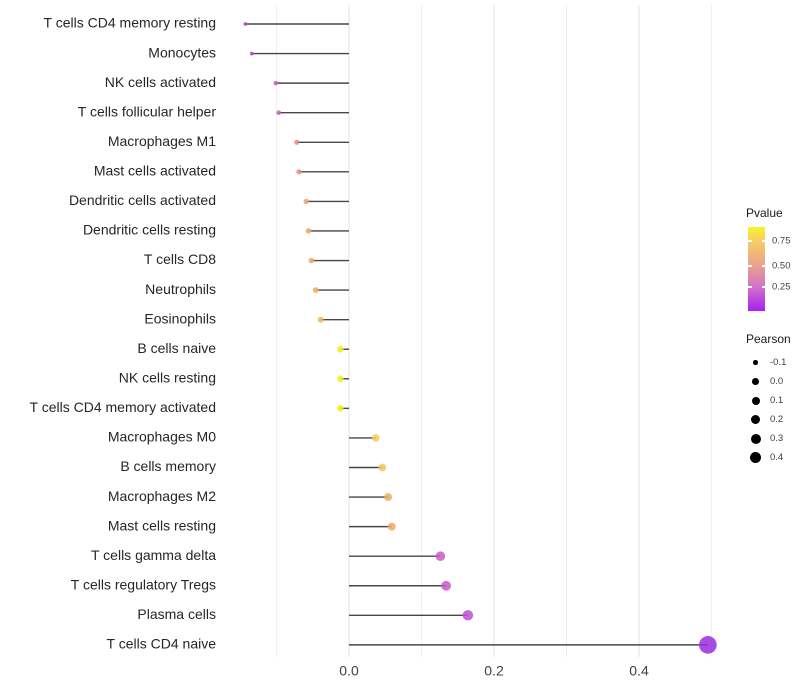  I want to click on y-axis-label: Dendritic cells activated, so click(142, 200).